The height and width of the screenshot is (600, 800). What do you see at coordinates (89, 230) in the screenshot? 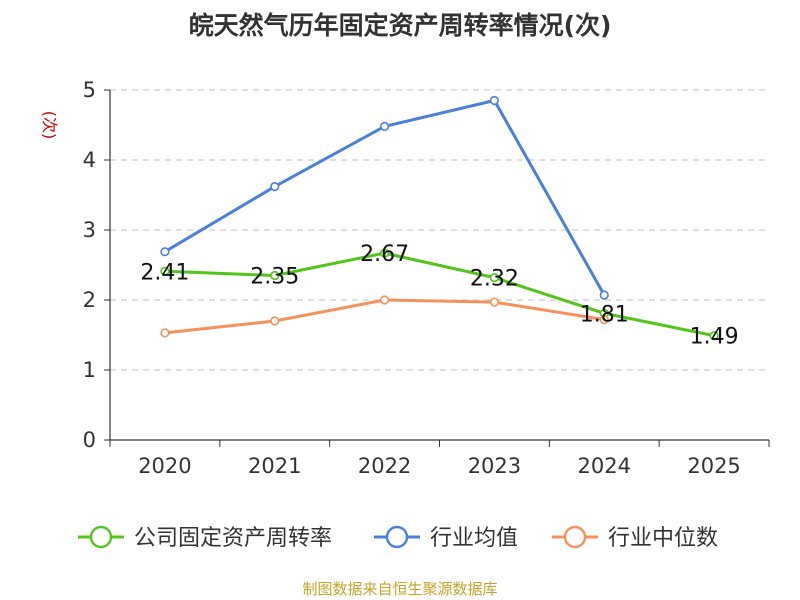
I see `y-tick-label: 3` at bounding box center [89, 230].